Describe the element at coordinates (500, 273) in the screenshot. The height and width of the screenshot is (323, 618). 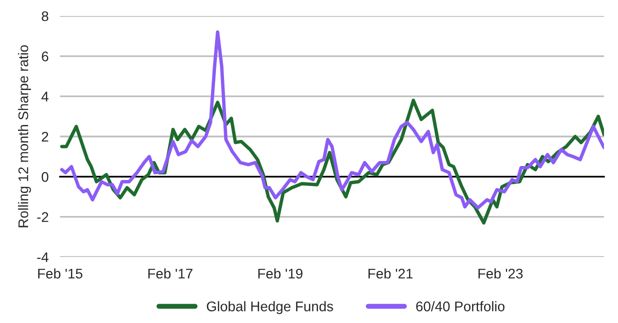
I see `x-tick-label: Feb '23` at that location.